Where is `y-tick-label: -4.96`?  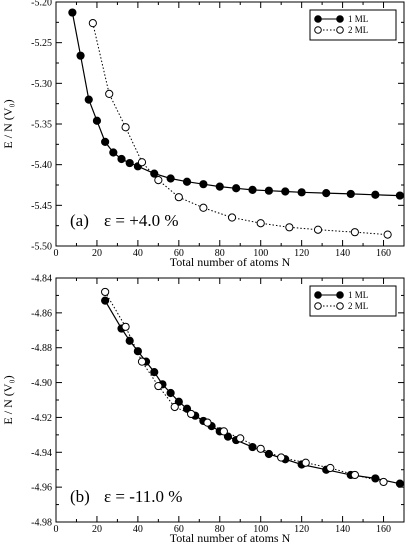 y-tick-label: -4.96 is located at coordinates (41, 488).